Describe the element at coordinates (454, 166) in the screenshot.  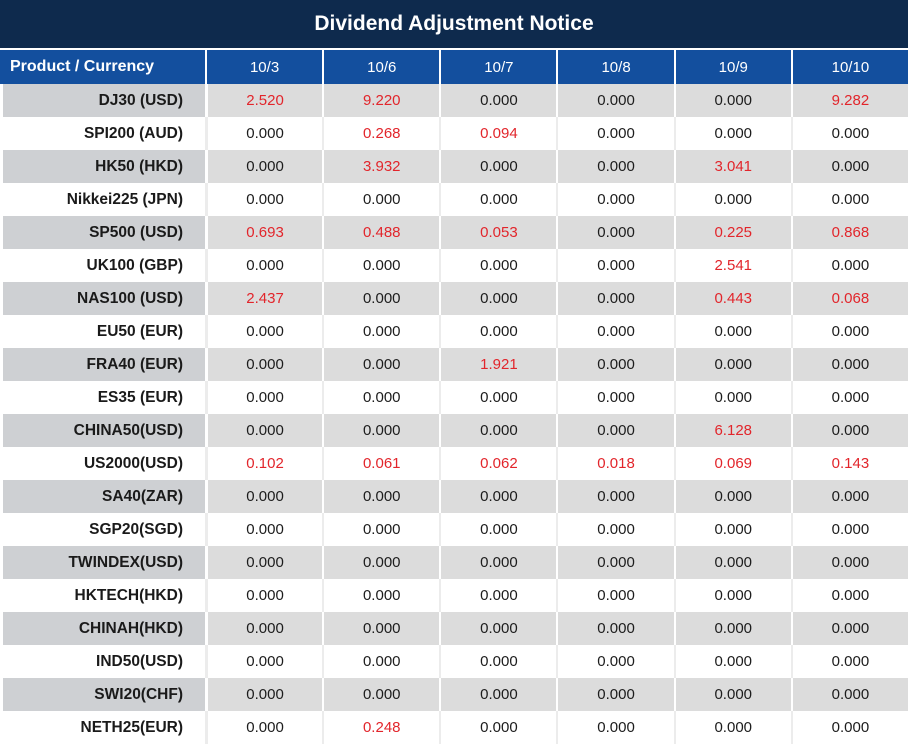
I see `table-row: HK50 (HKD) 0.000 3.932 0.000 0.000 3.041 0.000` at that location.